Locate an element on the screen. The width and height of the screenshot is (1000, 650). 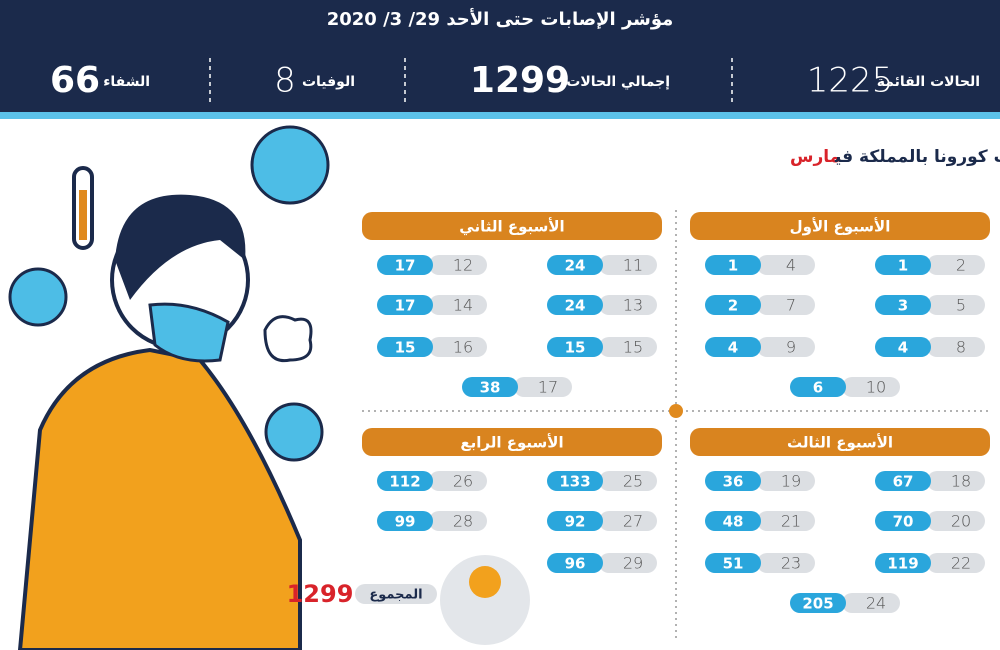
hair is located at coordinates (180, 247).